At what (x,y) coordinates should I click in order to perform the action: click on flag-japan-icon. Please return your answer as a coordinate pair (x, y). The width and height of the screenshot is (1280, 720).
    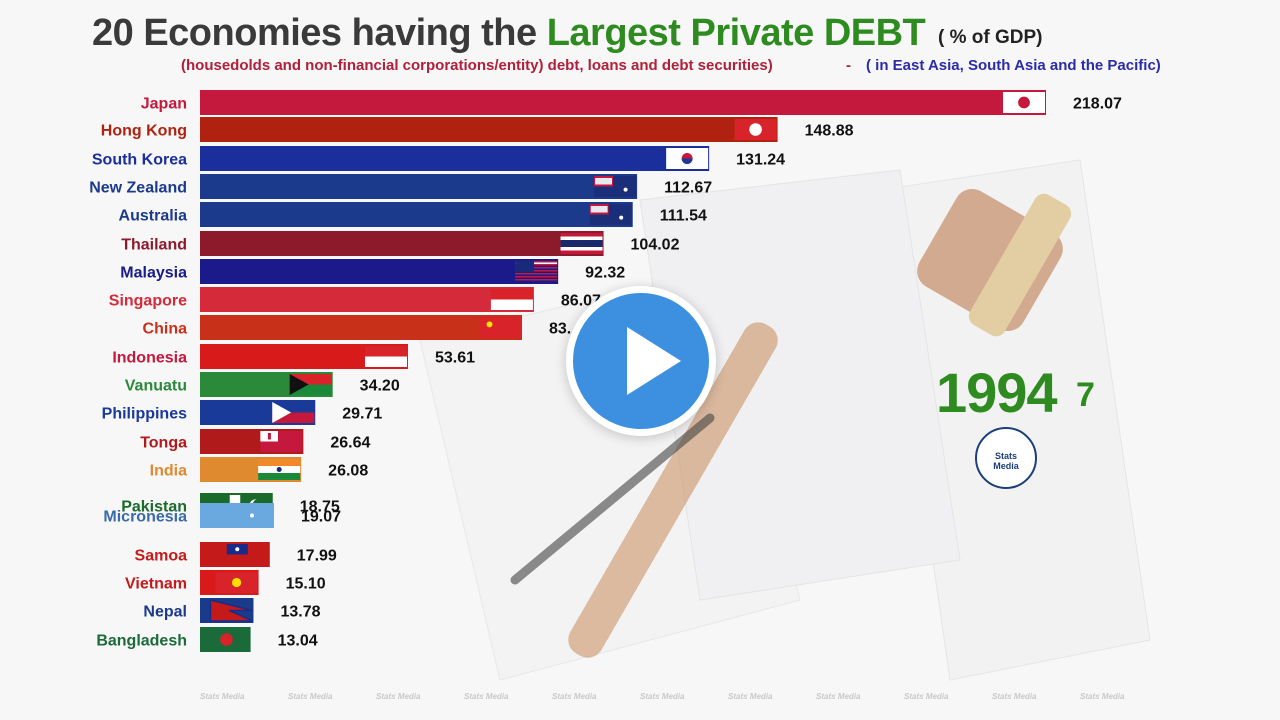
    Looking at the image, I should click on (1024, 102).